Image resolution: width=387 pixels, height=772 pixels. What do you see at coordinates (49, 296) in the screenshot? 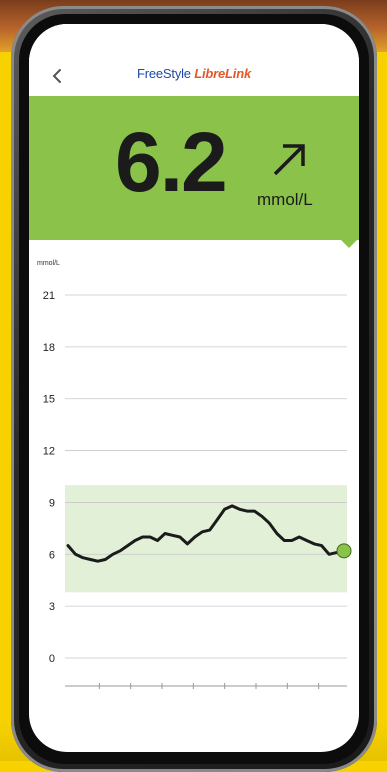
I see `y-tick-label: 21` at bounding box center [49, 296].